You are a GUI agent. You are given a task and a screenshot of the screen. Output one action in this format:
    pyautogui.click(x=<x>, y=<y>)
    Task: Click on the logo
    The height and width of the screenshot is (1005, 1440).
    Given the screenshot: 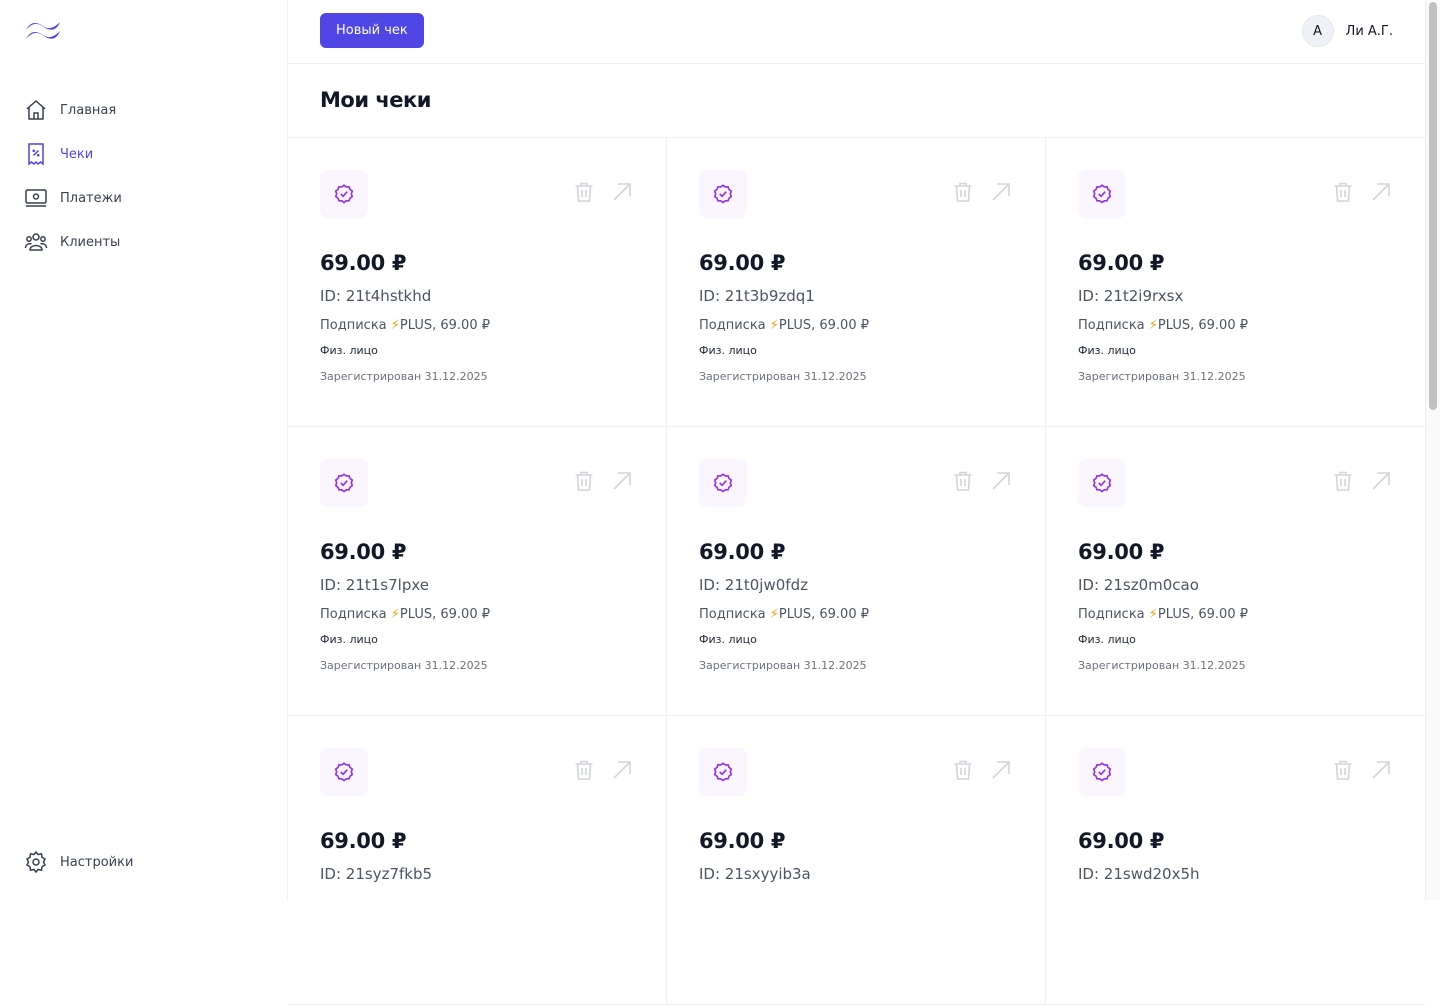 What is the action you would take?
    pyautogui.click(x=43, y=33)
    